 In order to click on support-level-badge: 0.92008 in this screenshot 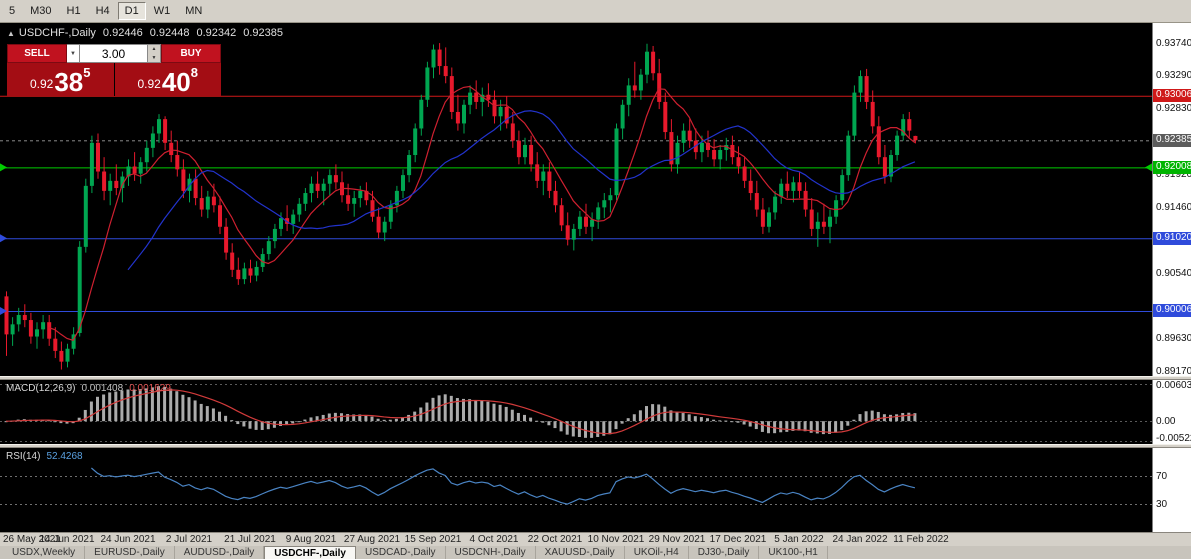, I will do `click(1172, 167)`.